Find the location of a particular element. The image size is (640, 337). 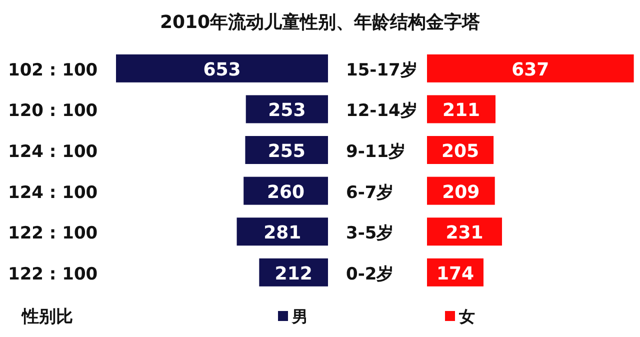

y-tick-label: 9-11岁 is located at coordinates (376, 152).